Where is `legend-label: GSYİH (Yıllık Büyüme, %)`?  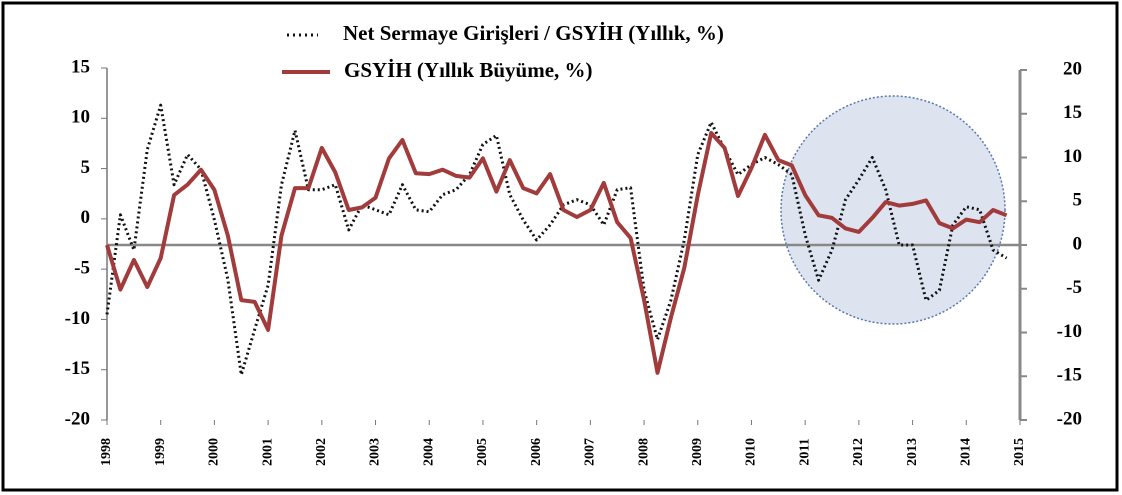
legend-label: GSYİH (Yıllık Büyüme, %) is located at coordinates (468, 70).